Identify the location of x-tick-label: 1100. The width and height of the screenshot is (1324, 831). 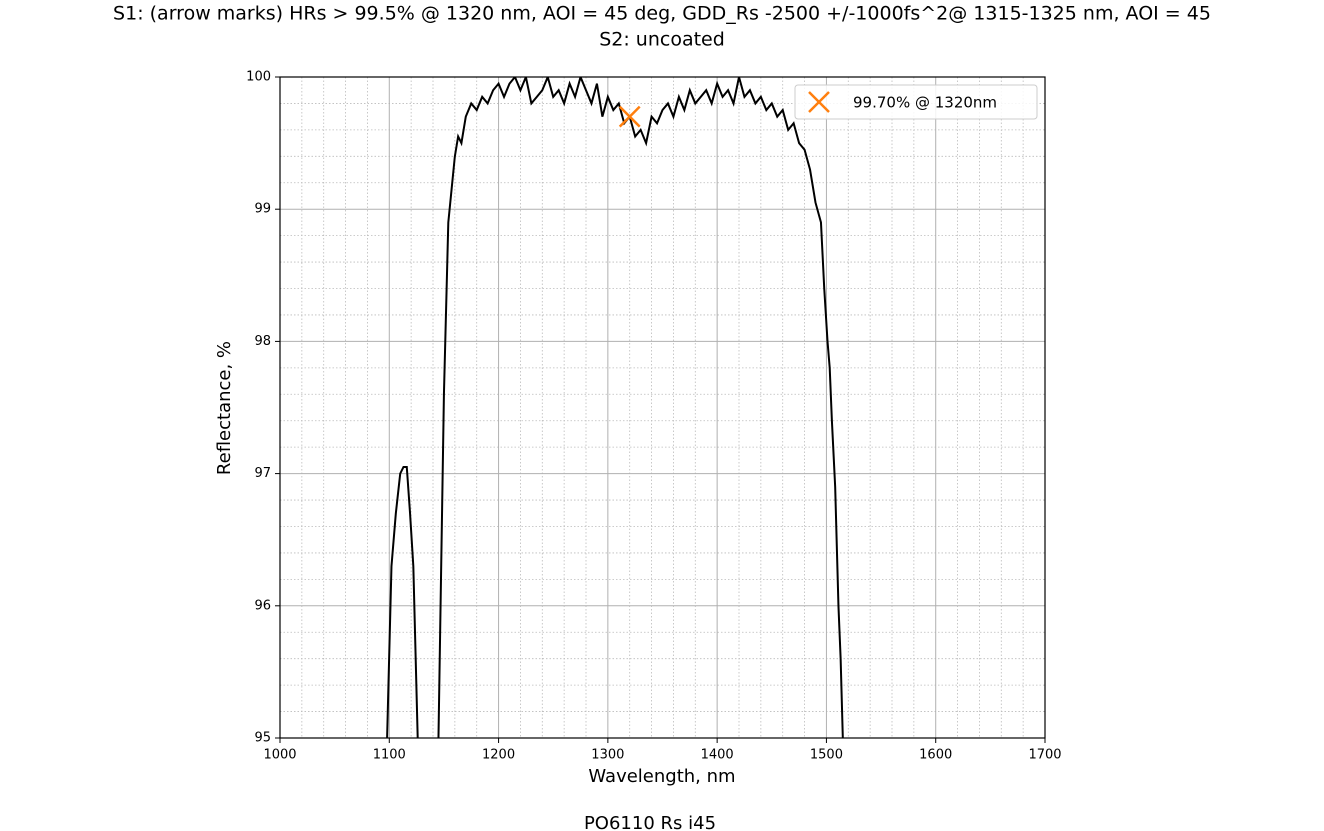
(389, 755).